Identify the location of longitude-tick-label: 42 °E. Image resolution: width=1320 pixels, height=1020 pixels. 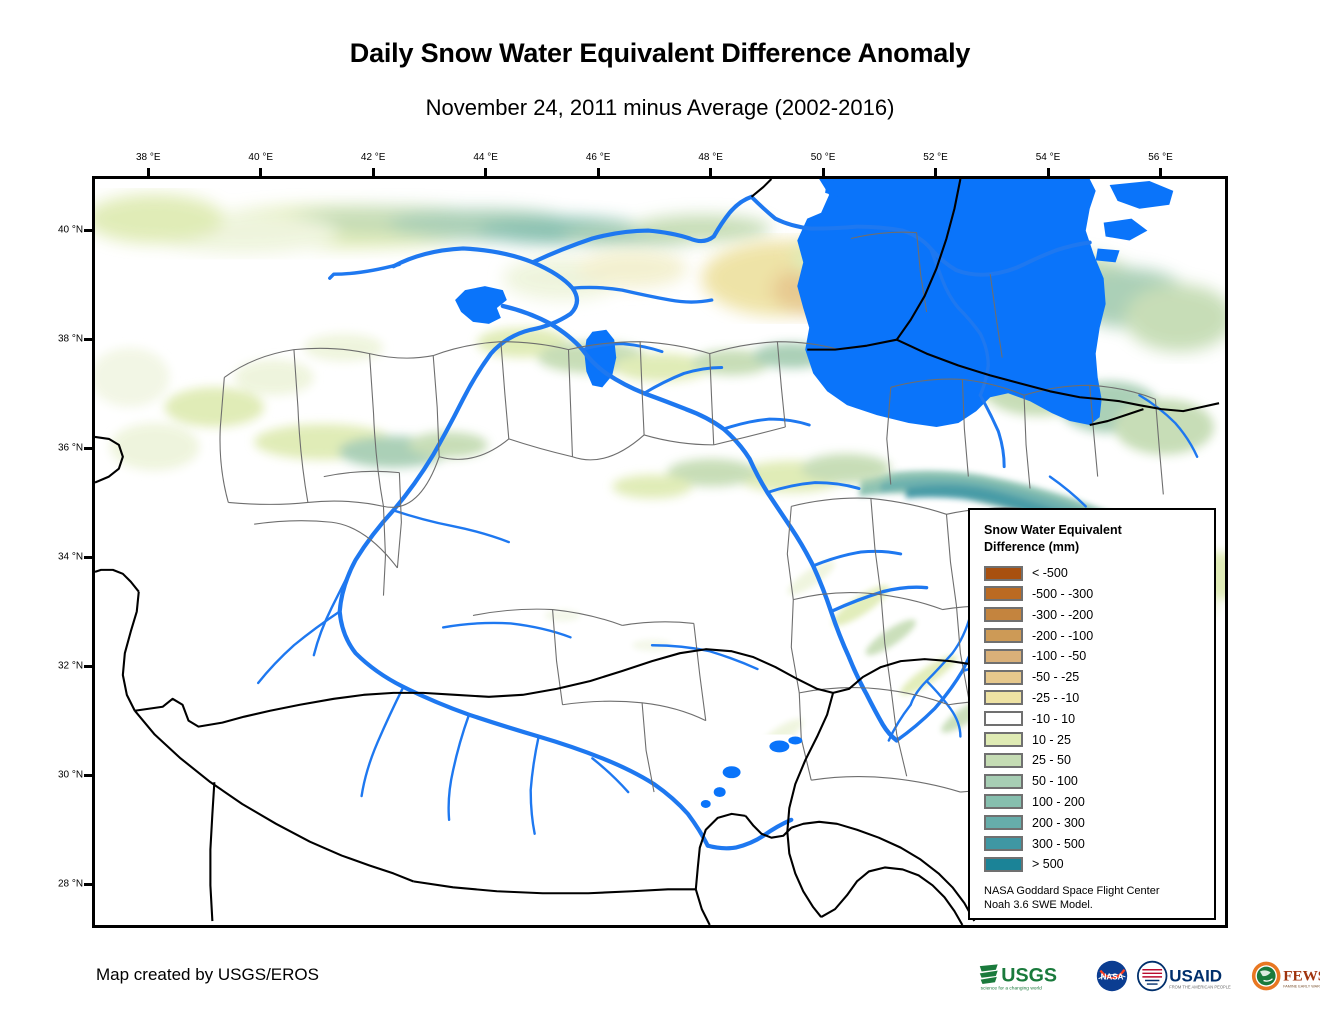
(373, 157).